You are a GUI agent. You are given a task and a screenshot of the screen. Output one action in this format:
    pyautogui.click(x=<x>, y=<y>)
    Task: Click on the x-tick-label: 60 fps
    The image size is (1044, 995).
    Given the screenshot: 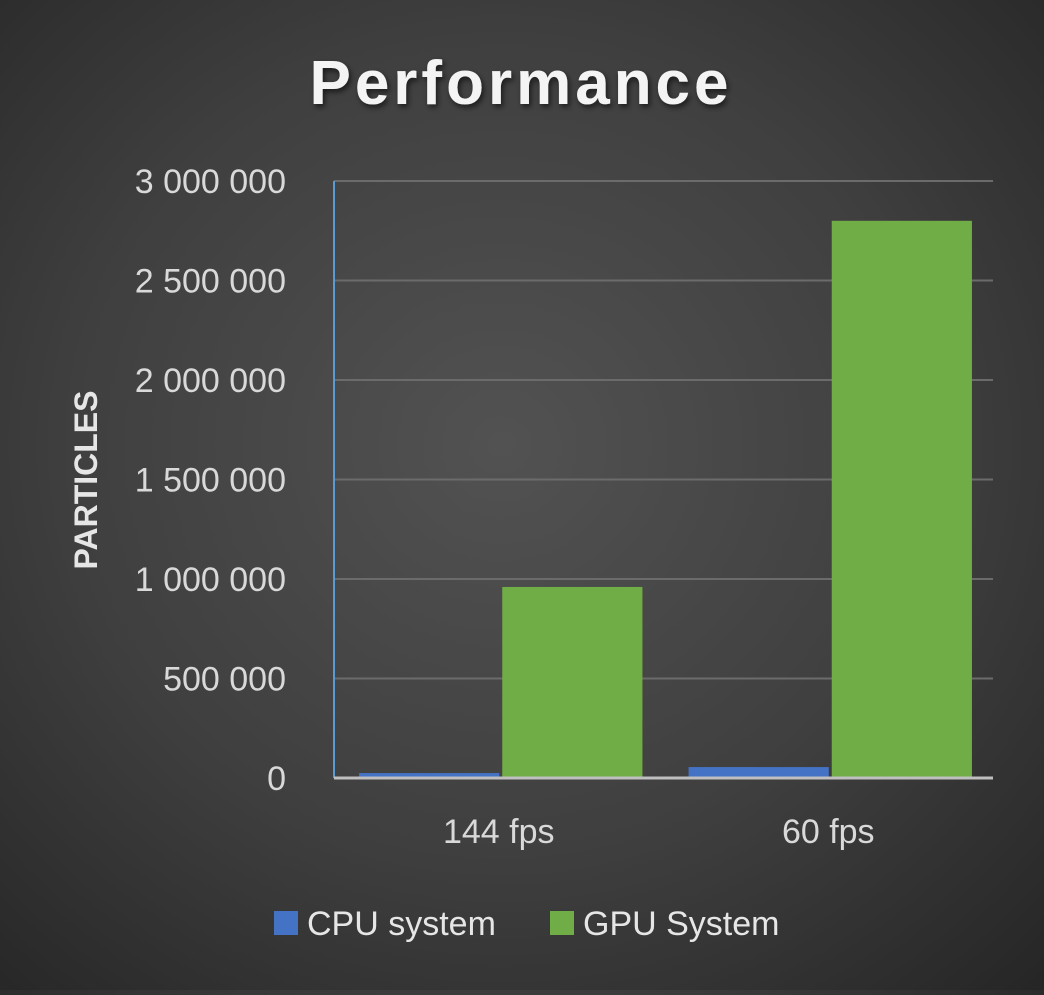 What is the action you would take?
    pyautogui.click(x=828, y=832)
    